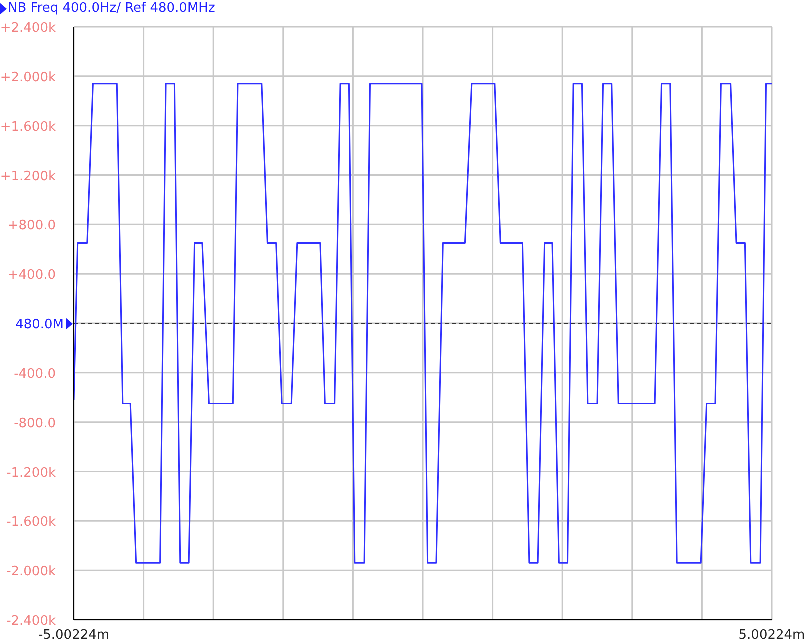  Describe the element at coordinates (28, 176) in the screenshot. I see `y-tick-label: +1.200k` at that location.